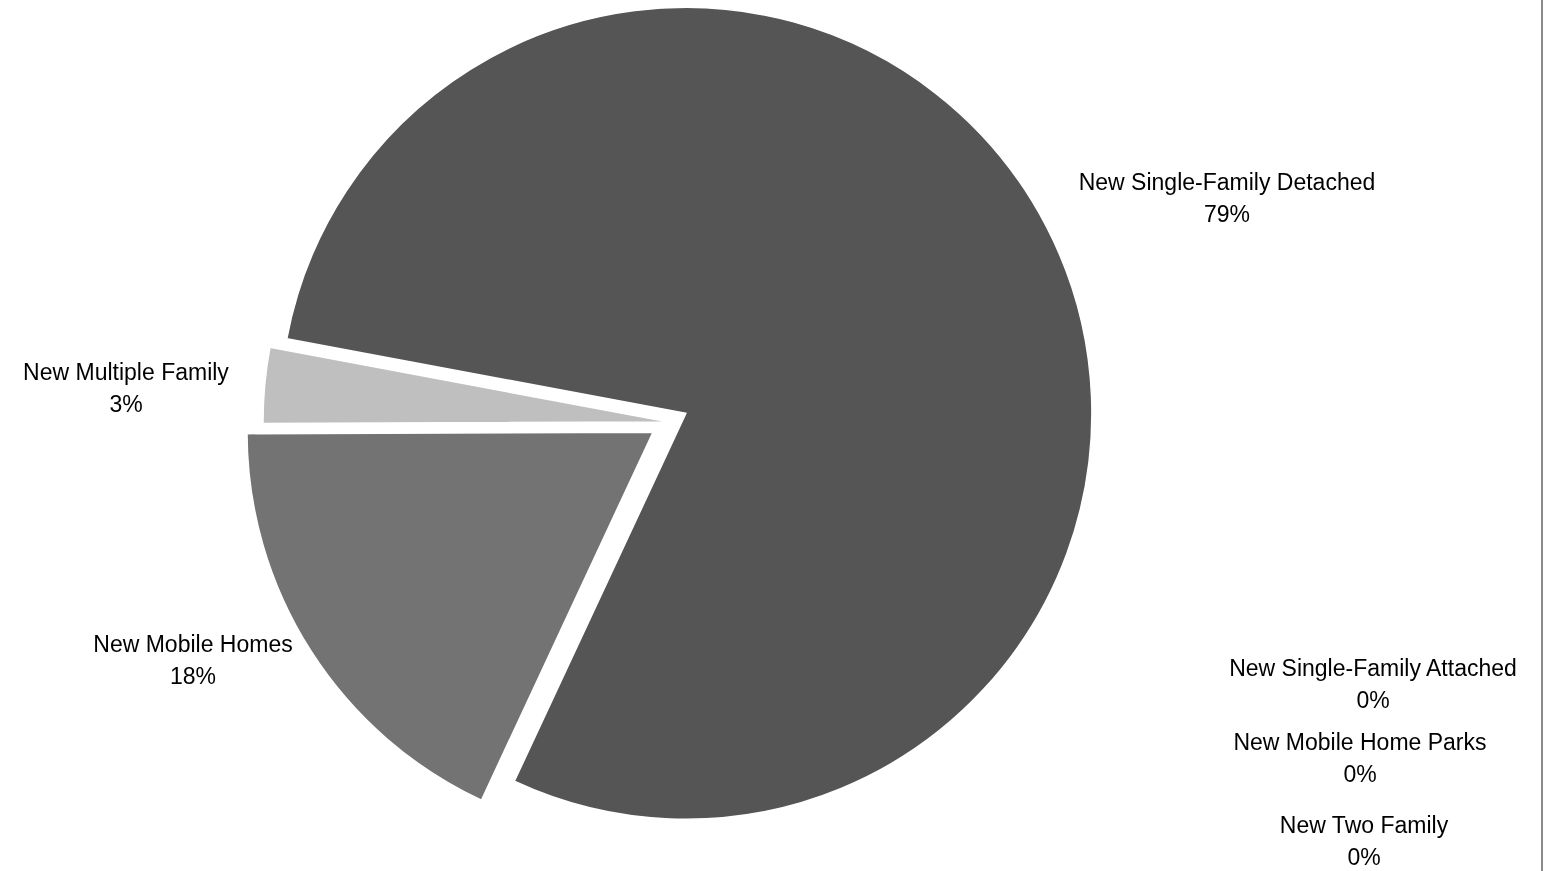 Image resolution: width=1549 pixels, height=871 pixels. What do you see at coordinates (1227, 214) in the screenshot?
I see `data-label: 79%` at bounding box center [1227, 214].